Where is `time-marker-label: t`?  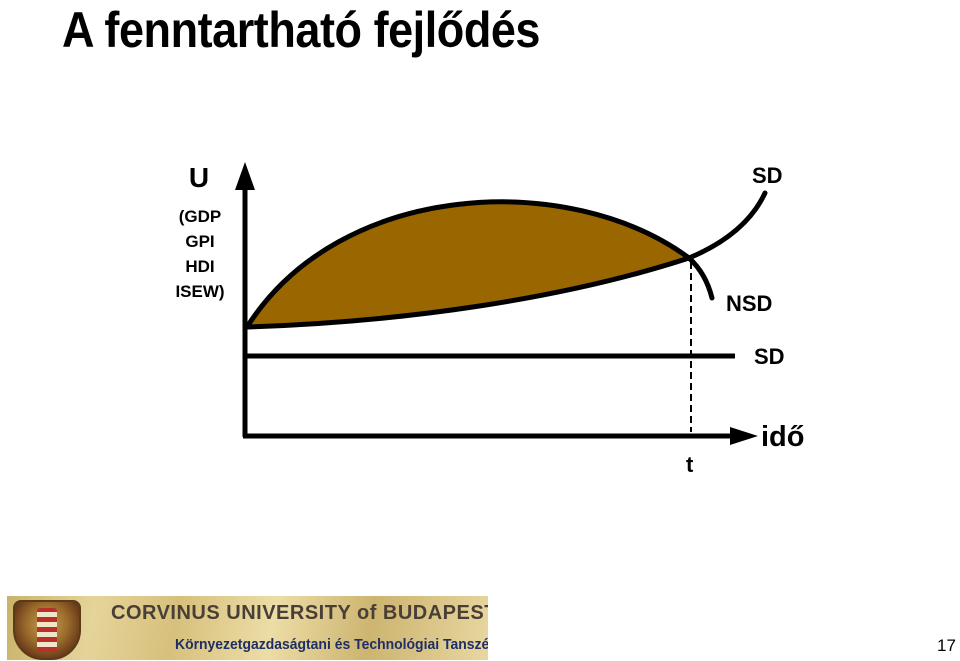
time-marker-label: t is located at coordinates (690, 464).